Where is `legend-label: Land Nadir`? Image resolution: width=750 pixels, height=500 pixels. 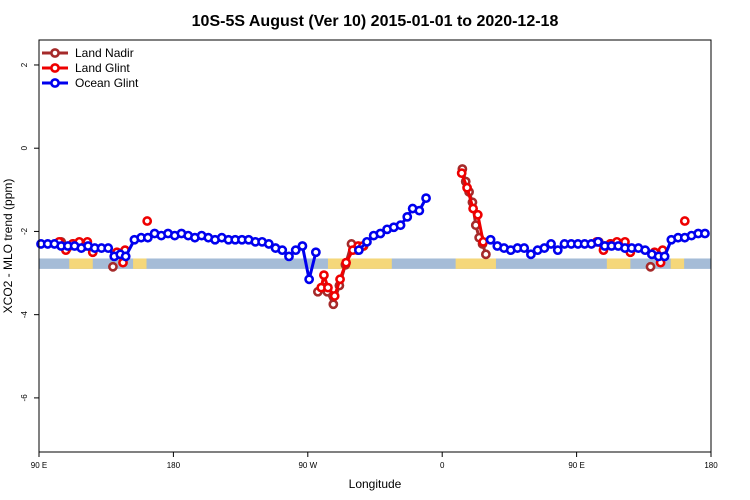
legend-label: Land Nadir is located at coordinates (104, 53).